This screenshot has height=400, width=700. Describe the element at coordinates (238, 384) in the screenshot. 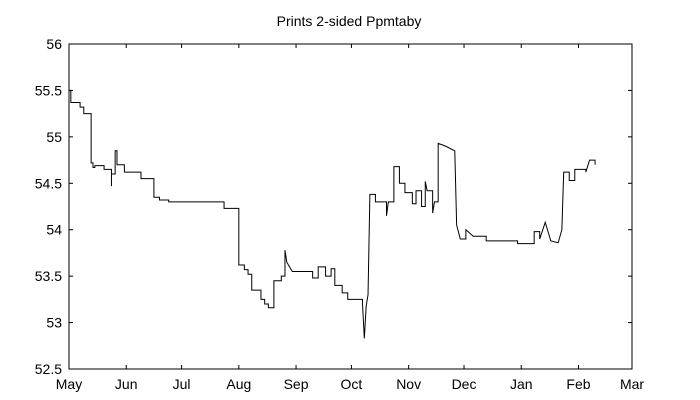

I see `x-tick-label: Aug` at that location.